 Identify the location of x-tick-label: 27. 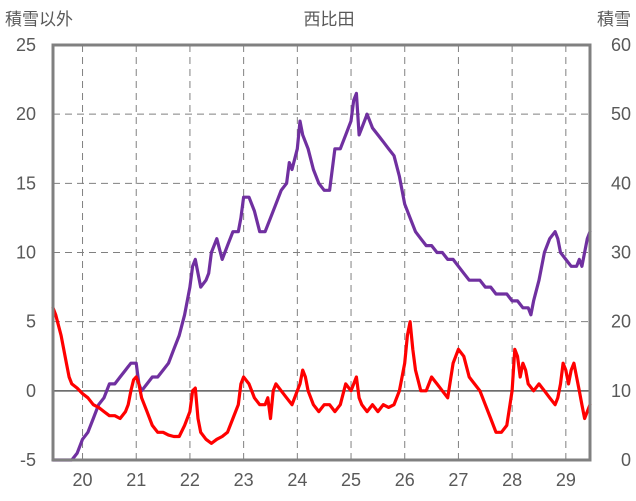
(458, 480).